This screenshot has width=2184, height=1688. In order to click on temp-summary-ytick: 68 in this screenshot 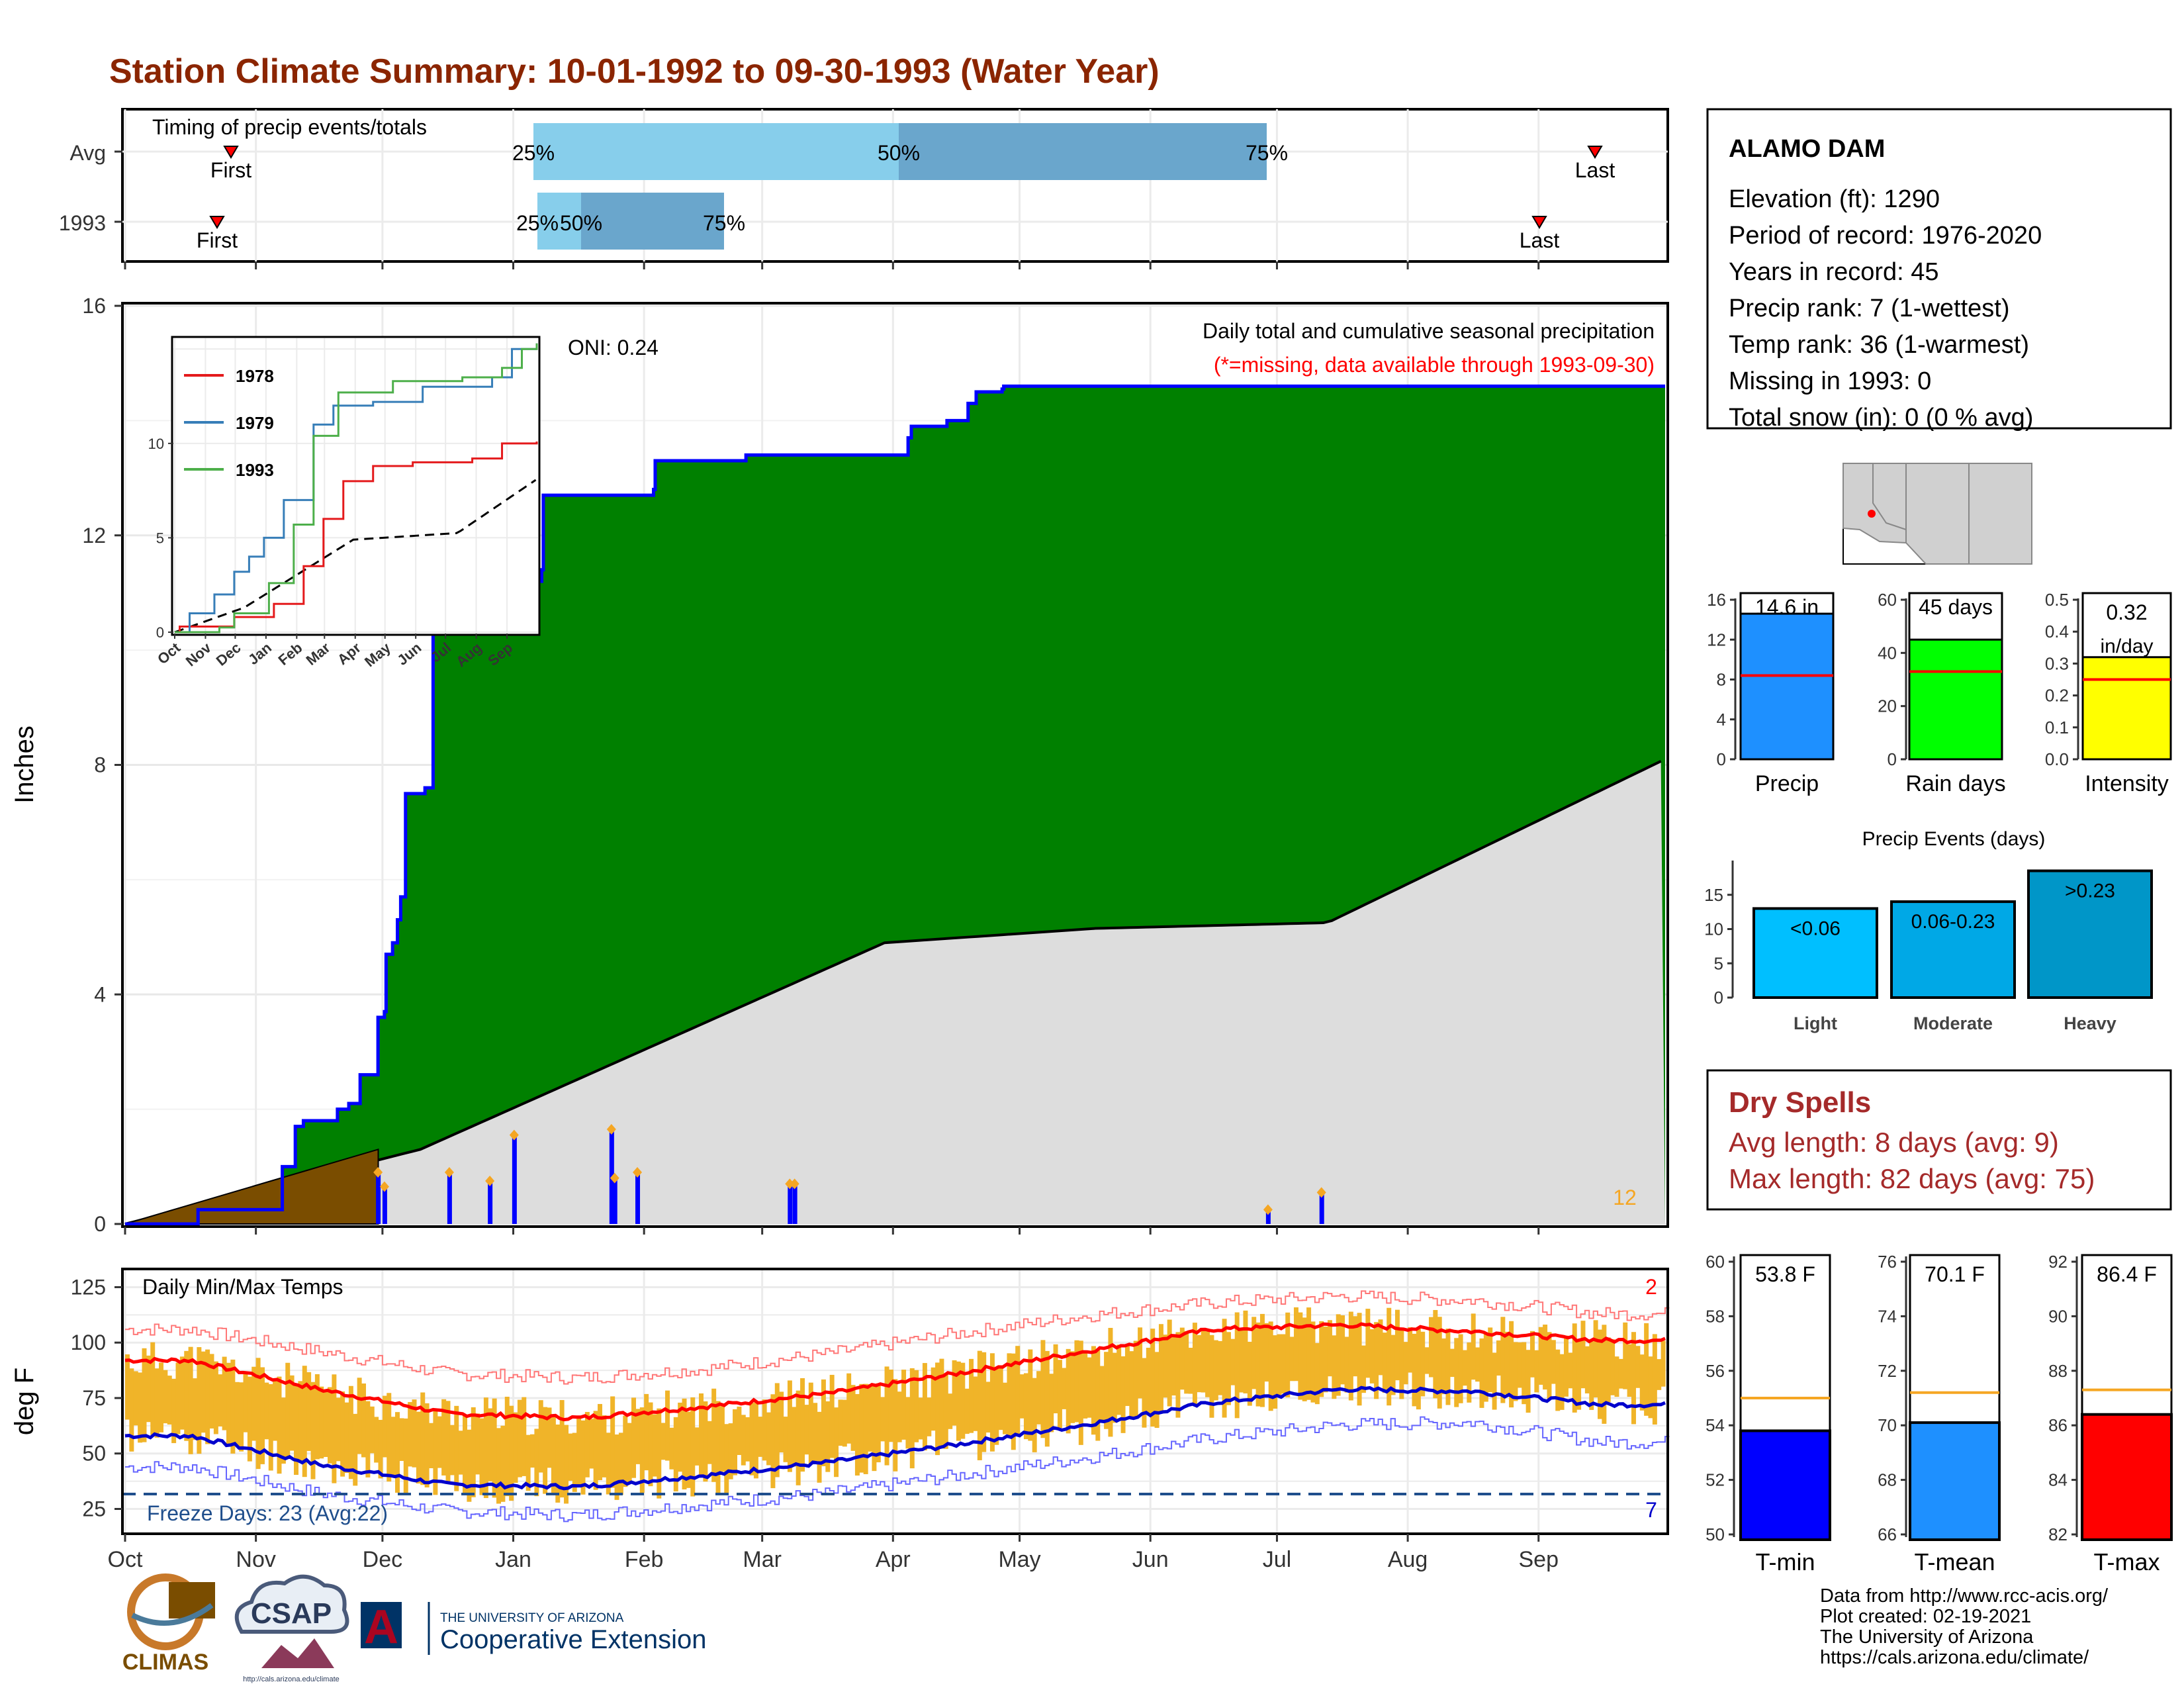, I will do `click(1888, 1480)`.